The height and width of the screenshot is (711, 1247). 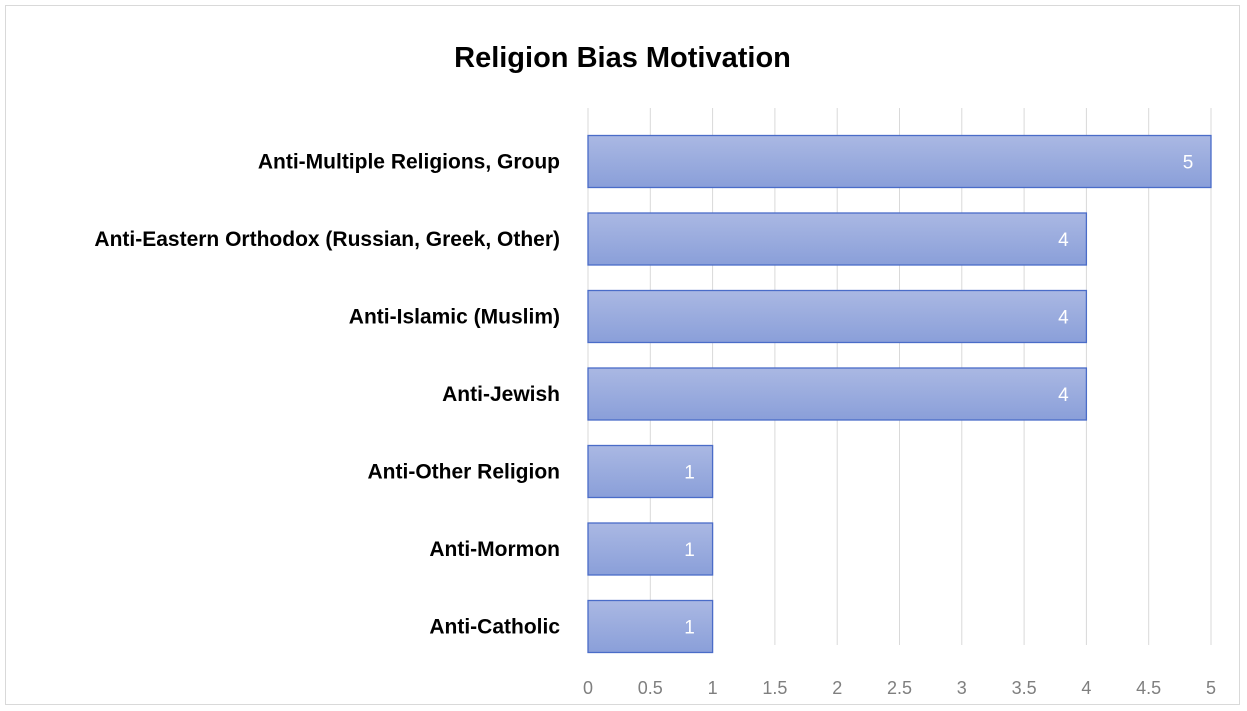 What do you see at coordinates (962, 688) in the screenshot?
I see `x-tick-label: 3` at bounding box center [962, 688].